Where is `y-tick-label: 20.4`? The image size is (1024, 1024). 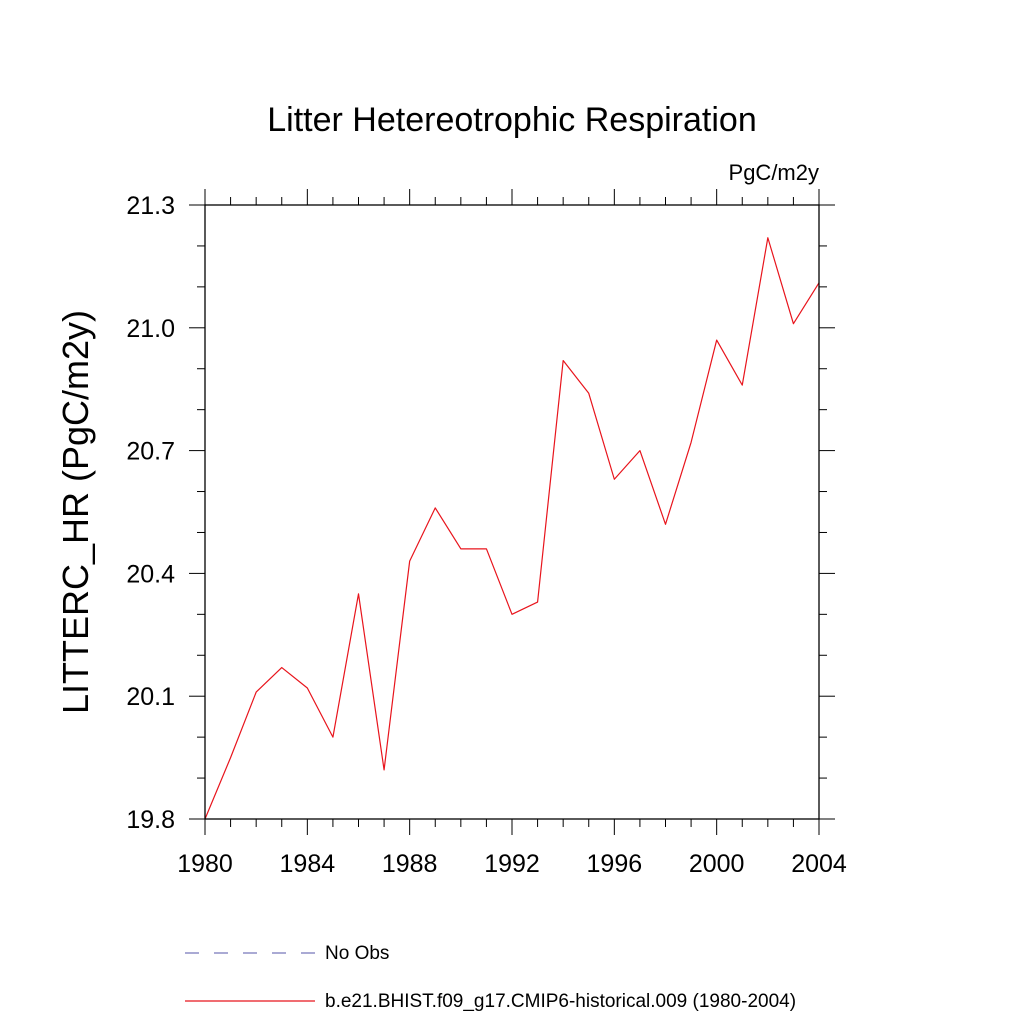 y-tick-label: 20.4 is located at coordinates (150, 574).